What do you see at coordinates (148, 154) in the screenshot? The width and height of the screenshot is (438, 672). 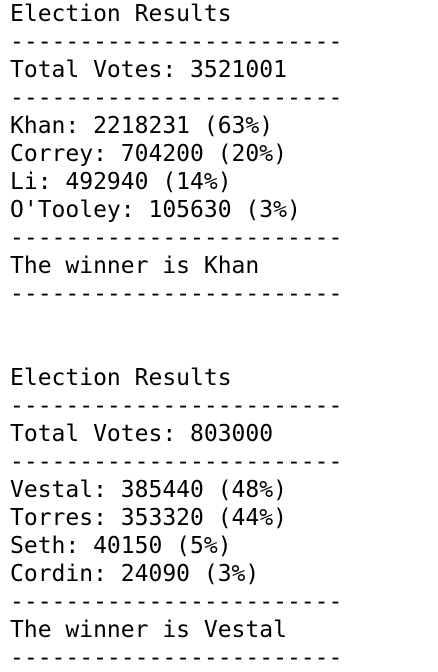 I see `output-line: Correy: 704200 (20%)` at bounding box center [148, 154].